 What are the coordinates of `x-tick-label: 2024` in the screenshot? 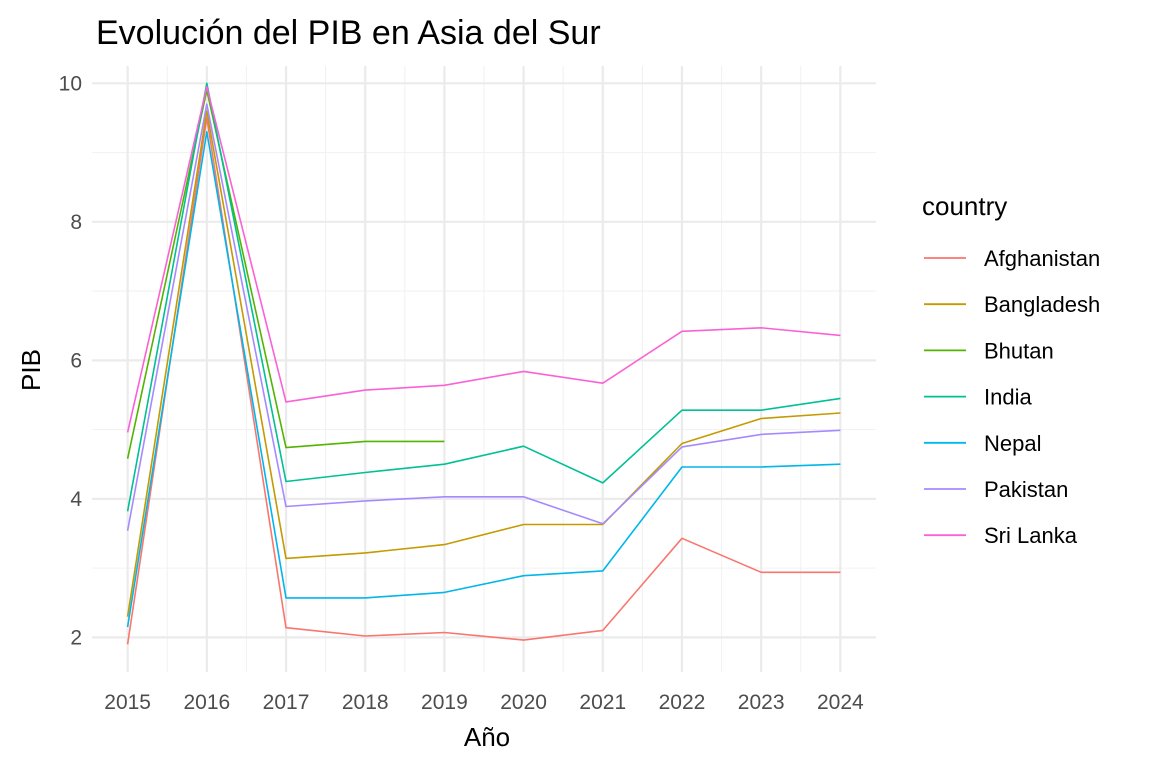 It's located at (840, 702).